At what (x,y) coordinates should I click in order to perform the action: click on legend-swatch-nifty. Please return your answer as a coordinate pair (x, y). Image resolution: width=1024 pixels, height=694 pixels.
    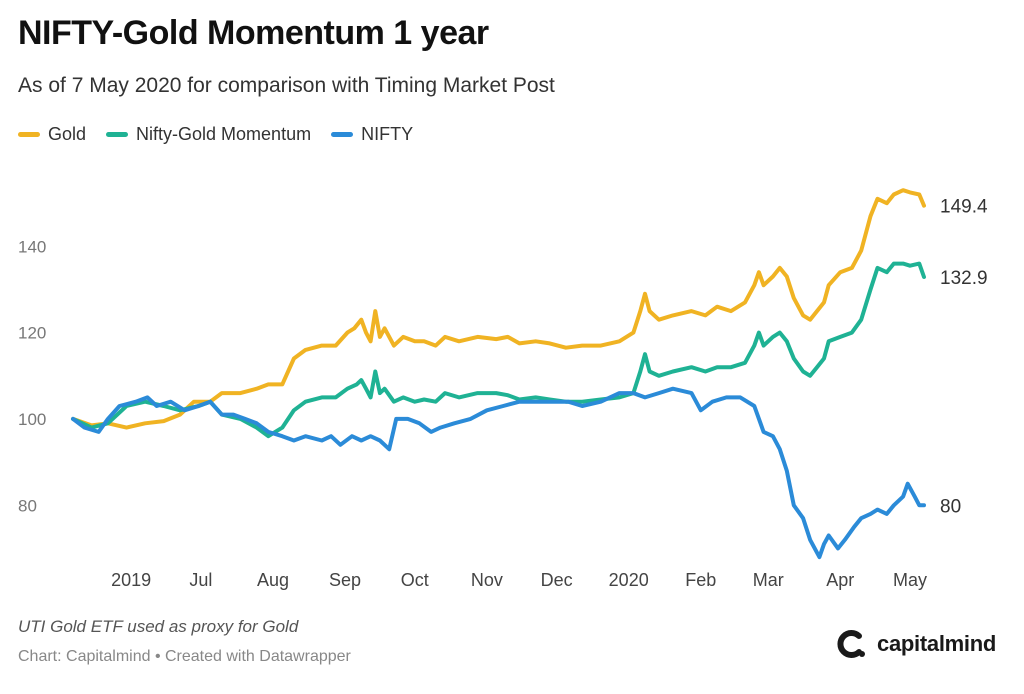
    Looking at the image, I should click on (342, 134).